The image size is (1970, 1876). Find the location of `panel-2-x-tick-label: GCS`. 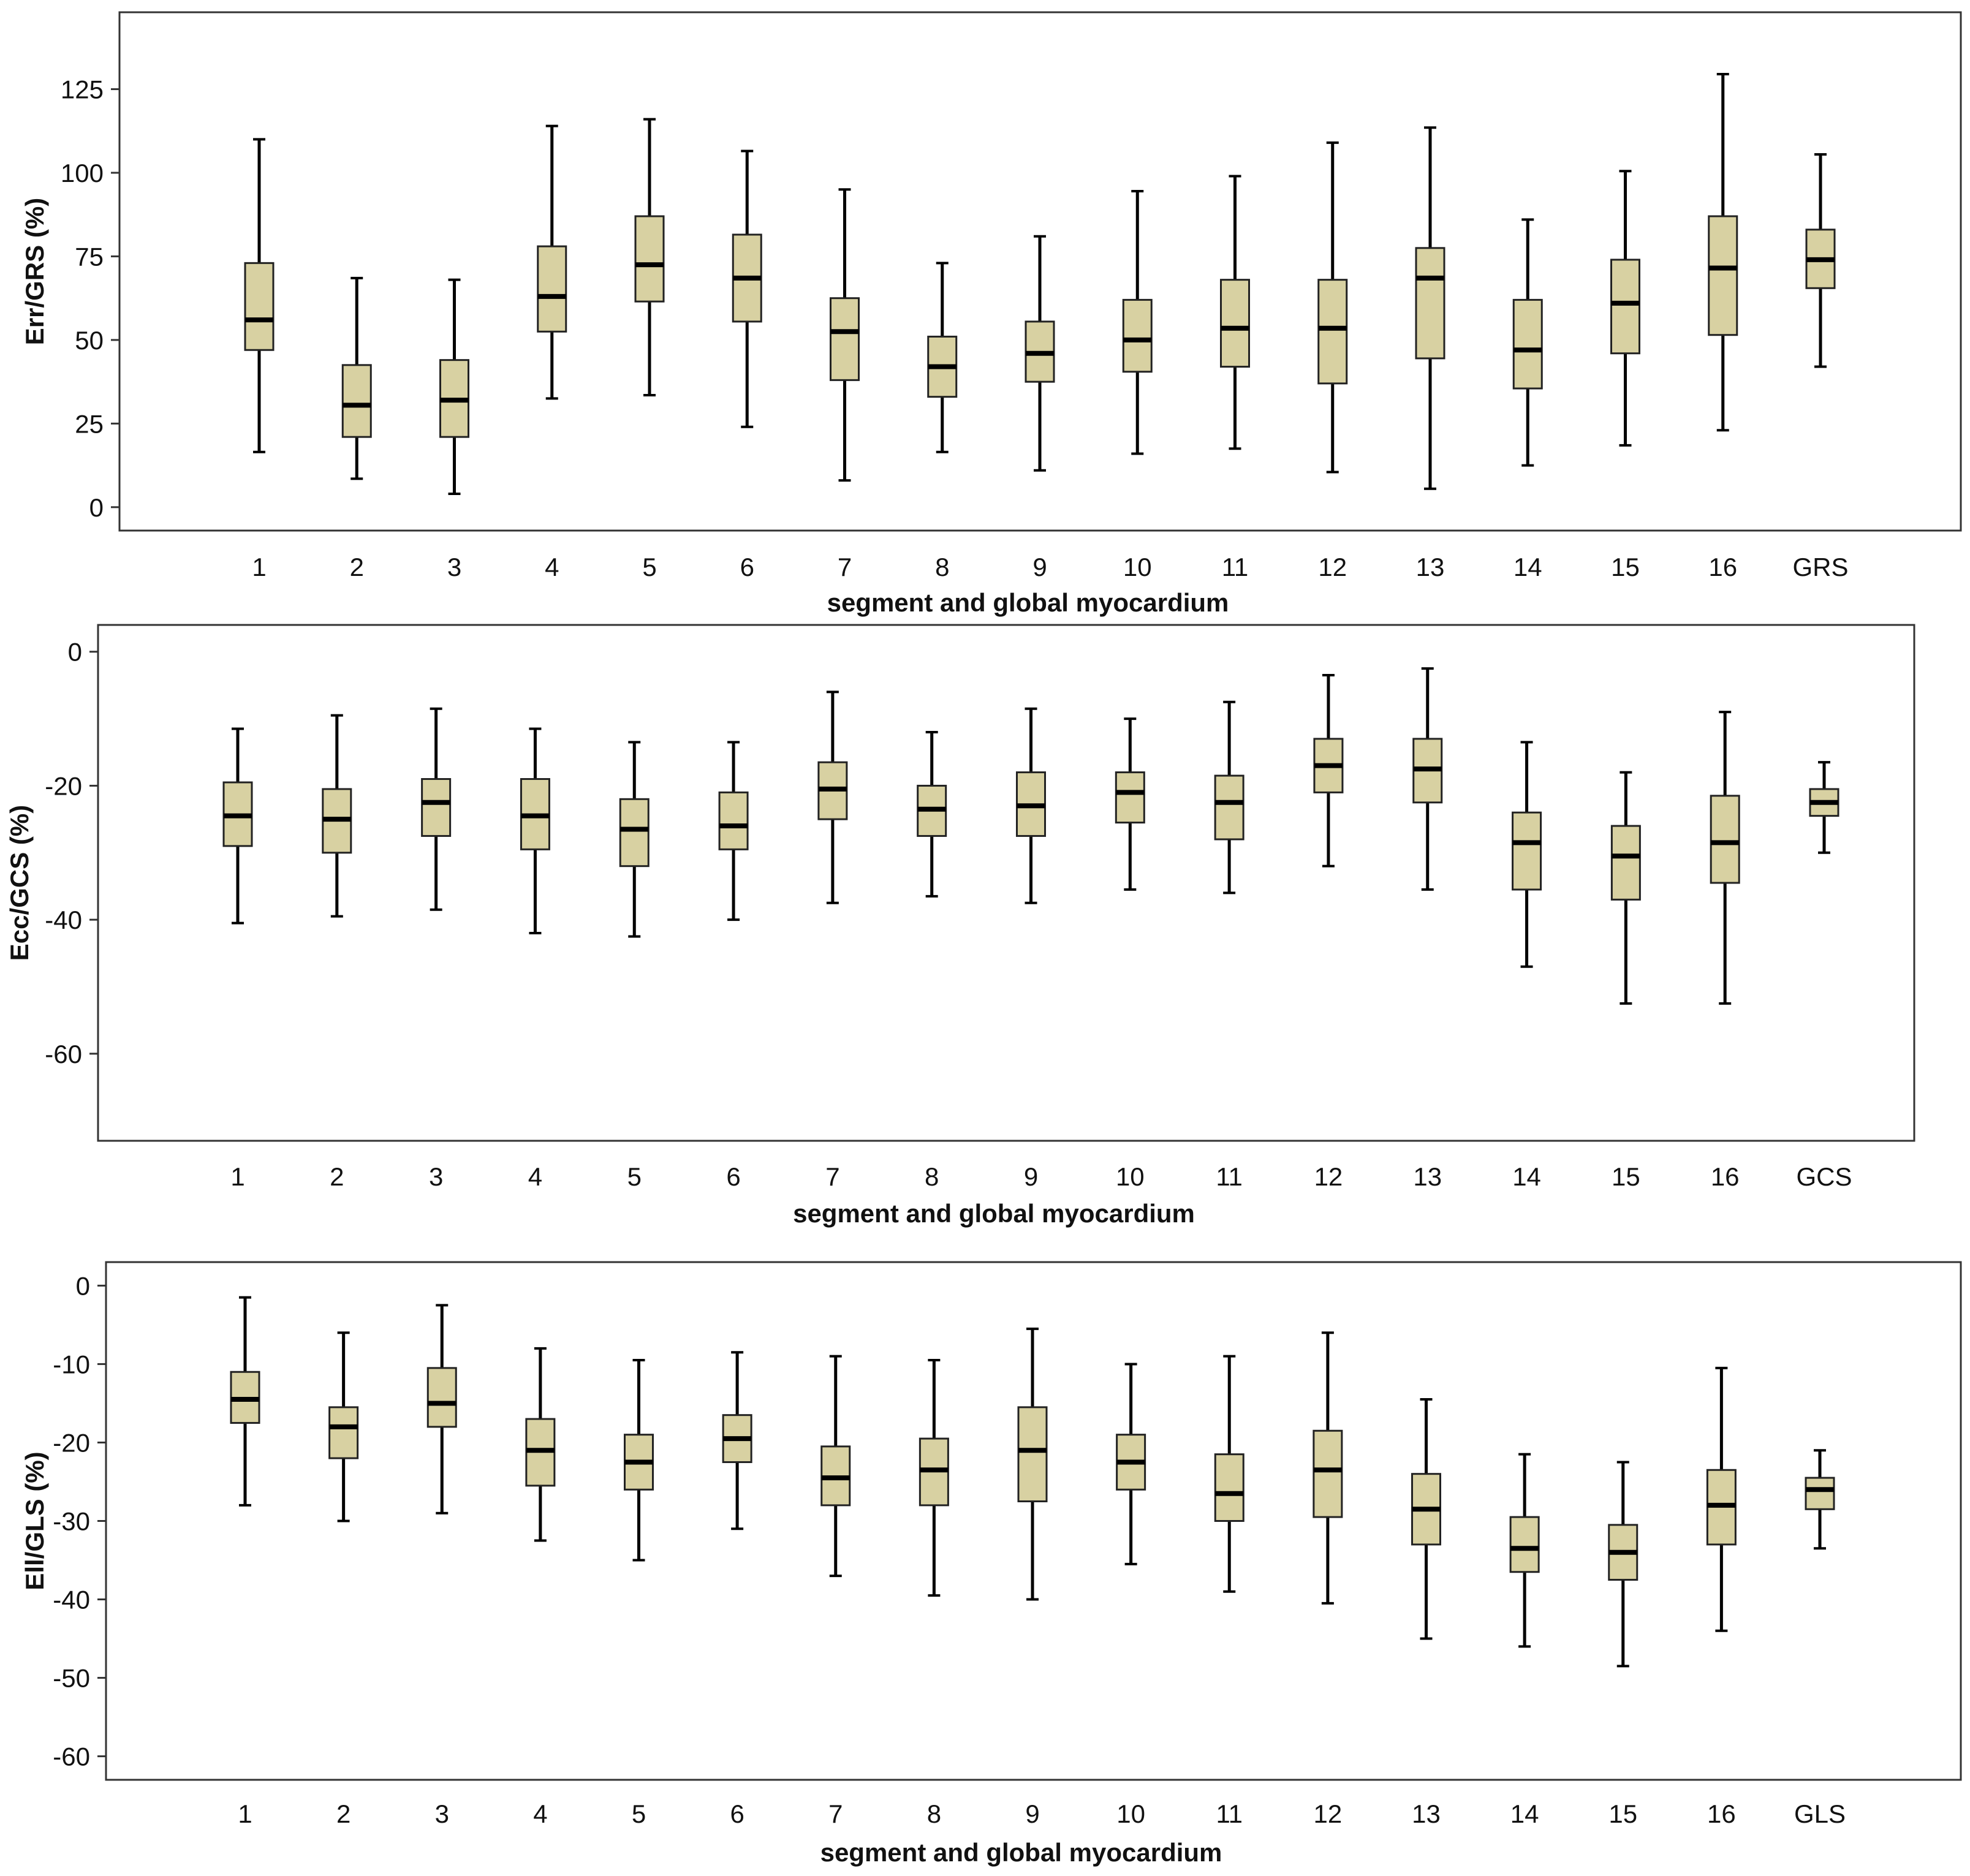

panel-2-x-tick-label: GCS is located at coordinates (1824, 1176).